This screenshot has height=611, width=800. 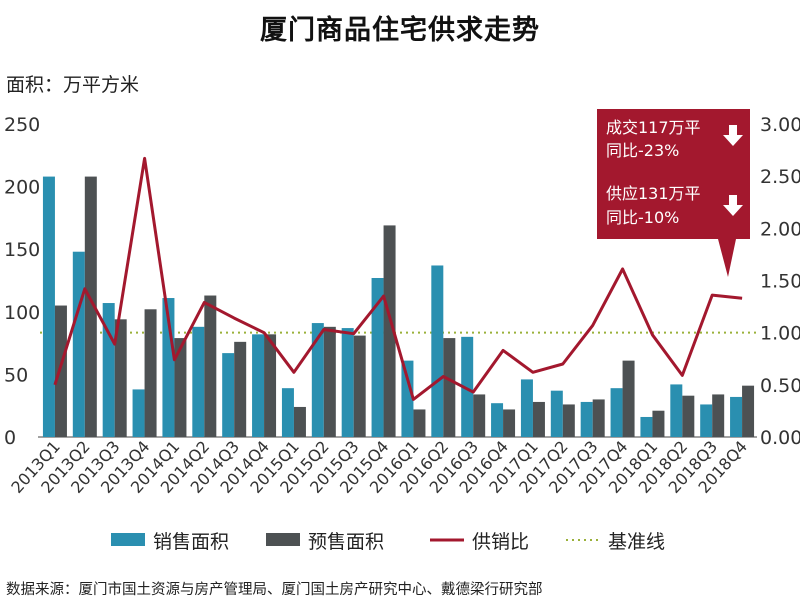 I want to click on callout-supply-text: 供应131万平, so click(x=653, y=193).